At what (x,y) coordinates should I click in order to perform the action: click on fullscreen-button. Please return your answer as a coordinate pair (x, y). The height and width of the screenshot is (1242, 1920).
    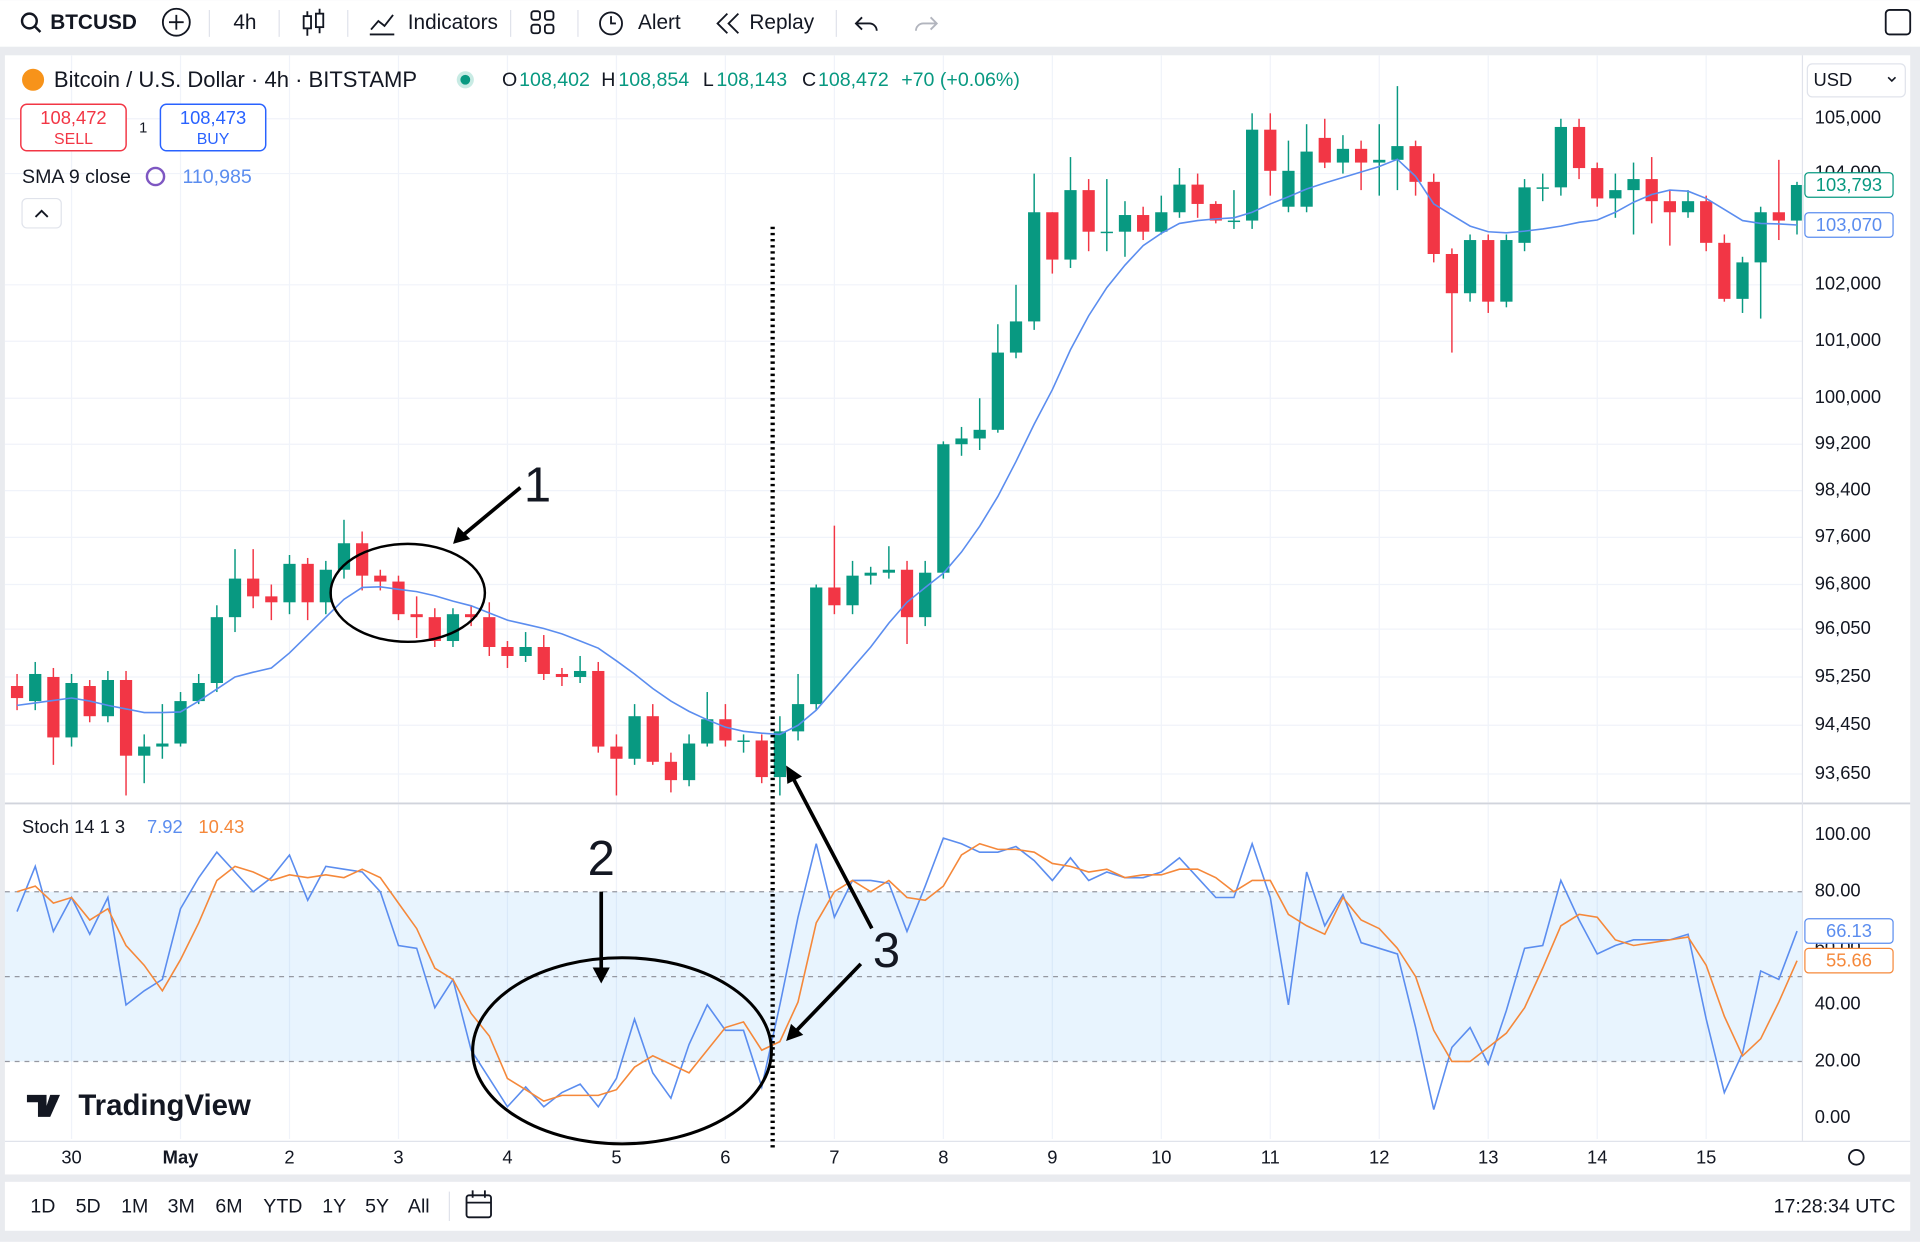
    Looking at the image, I should click on (1898, 22).